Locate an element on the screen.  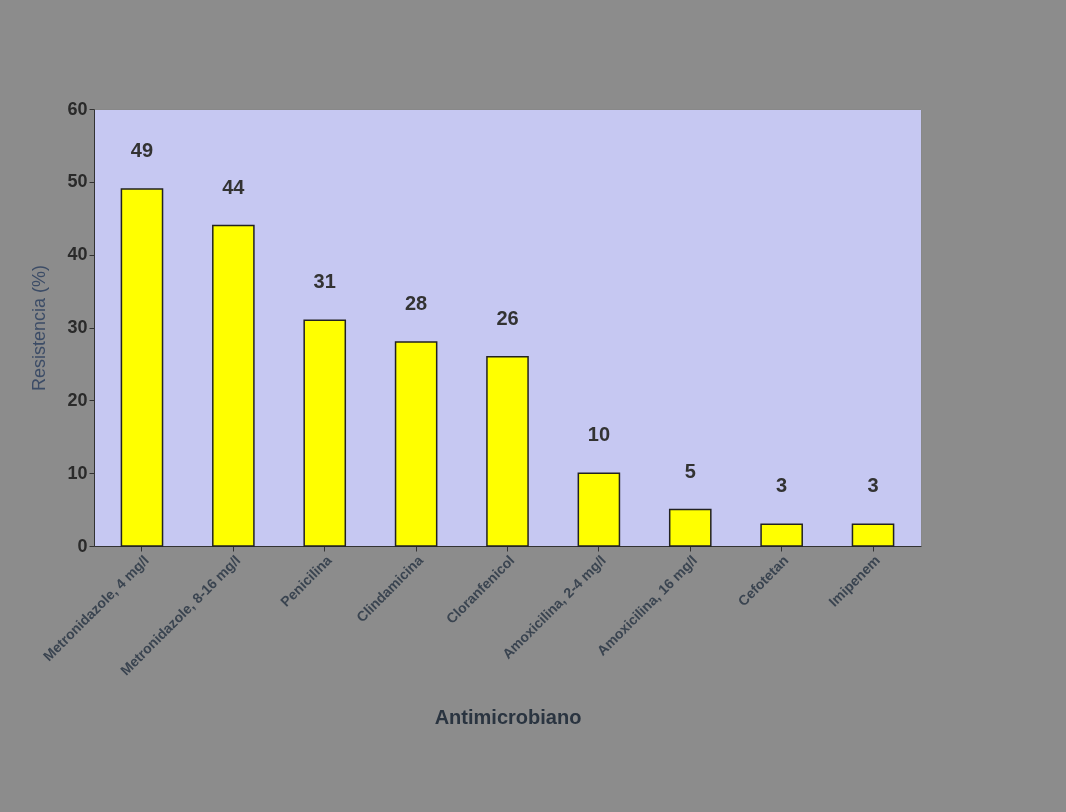
x-axis-title: Antimicrobiano is located at coordinates (508, 717).